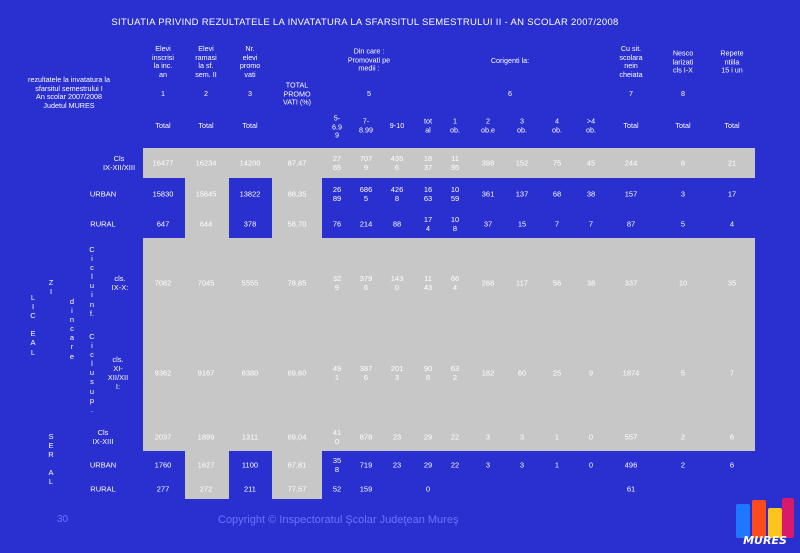 This screenshot has width=800, height=553. Describe the element at coordinates (163, 61) in the screenshot. I see `header-enrolled: Elevi inscrisi la inc. an` at that location.